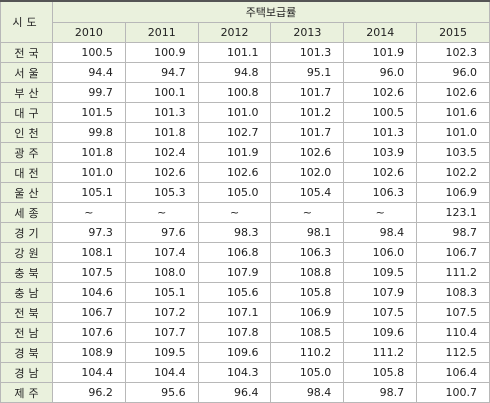 The width and height of the screenshot is (490, 403). I want to click on value-cell: 97.3, so click(89, 232).